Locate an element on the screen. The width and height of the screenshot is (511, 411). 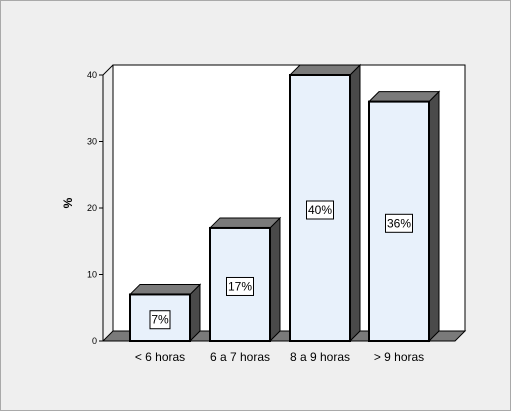
y-tick-label: 0 is located at coordinates (94, 341).